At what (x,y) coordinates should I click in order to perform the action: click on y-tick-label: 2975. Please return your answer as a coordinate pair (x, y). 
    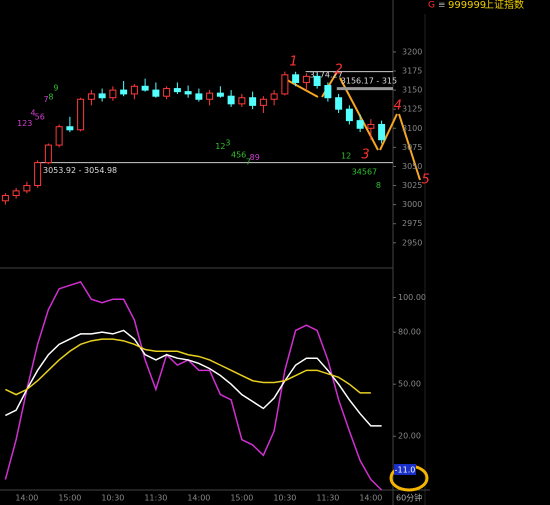
    Looking at the image, I should click on (412, 223).